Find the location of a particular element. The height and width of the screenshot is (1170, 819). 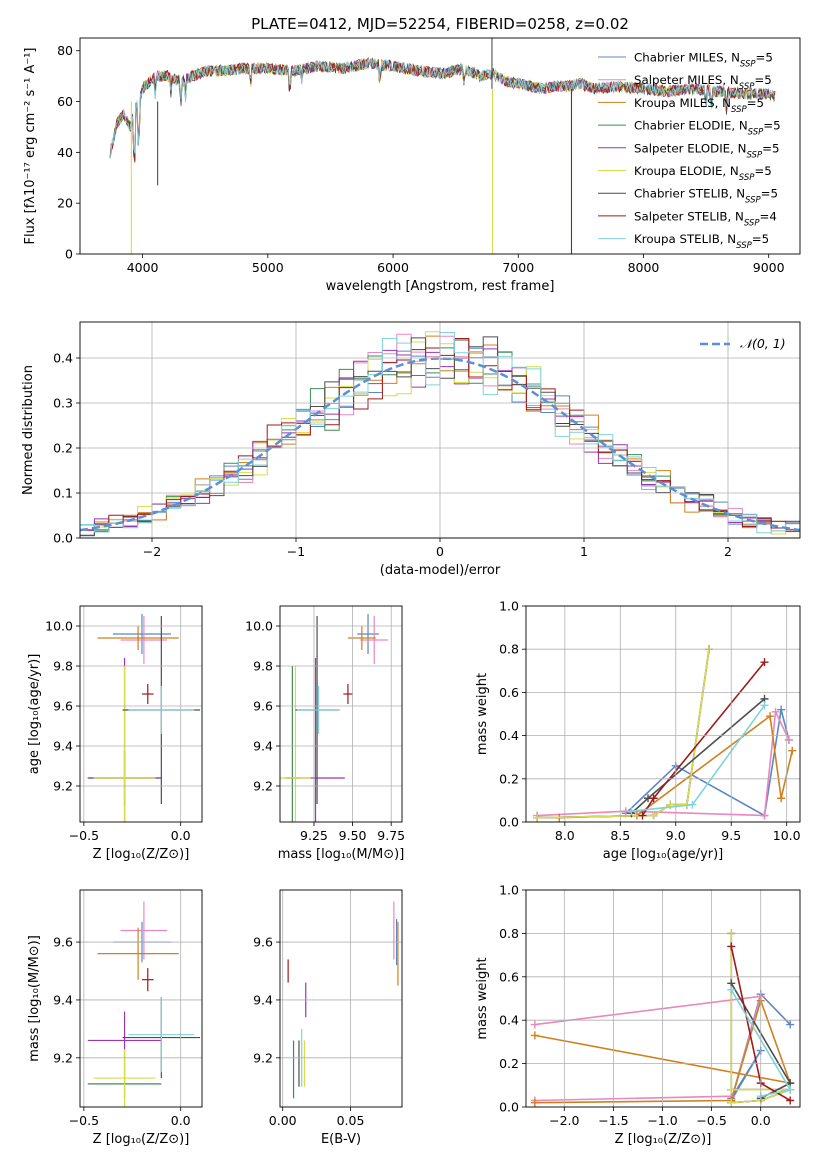

y-tick-label: 0.0 is located at coordinates (509, 1107).